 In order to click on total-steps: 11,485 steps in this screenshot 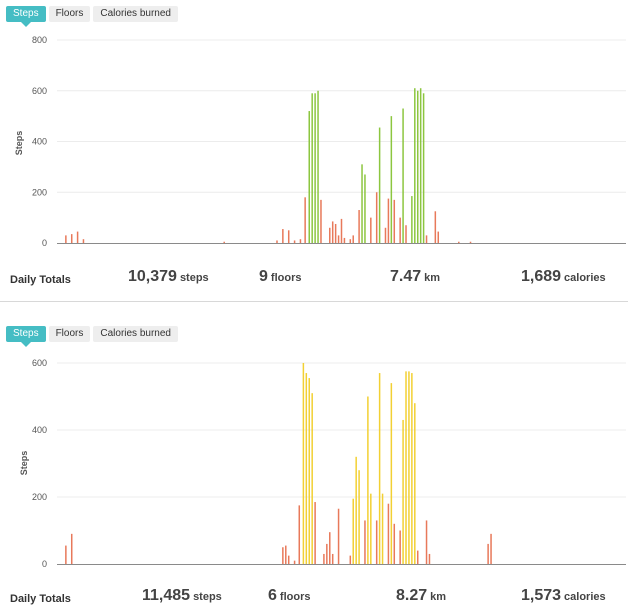, I will do `click(182, 596)`.